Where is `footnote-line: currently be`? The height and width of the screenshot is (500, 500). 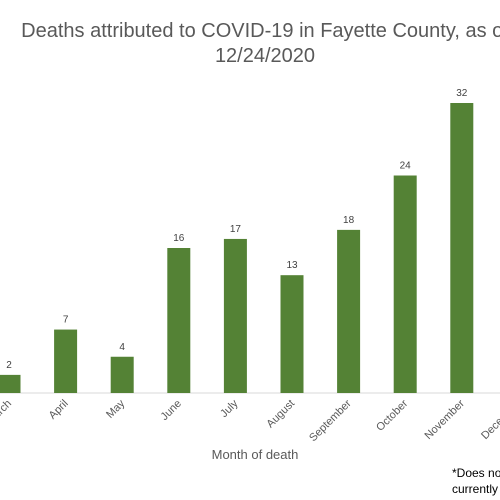 footnote-line: currently be is located at coordinates (476, 489).